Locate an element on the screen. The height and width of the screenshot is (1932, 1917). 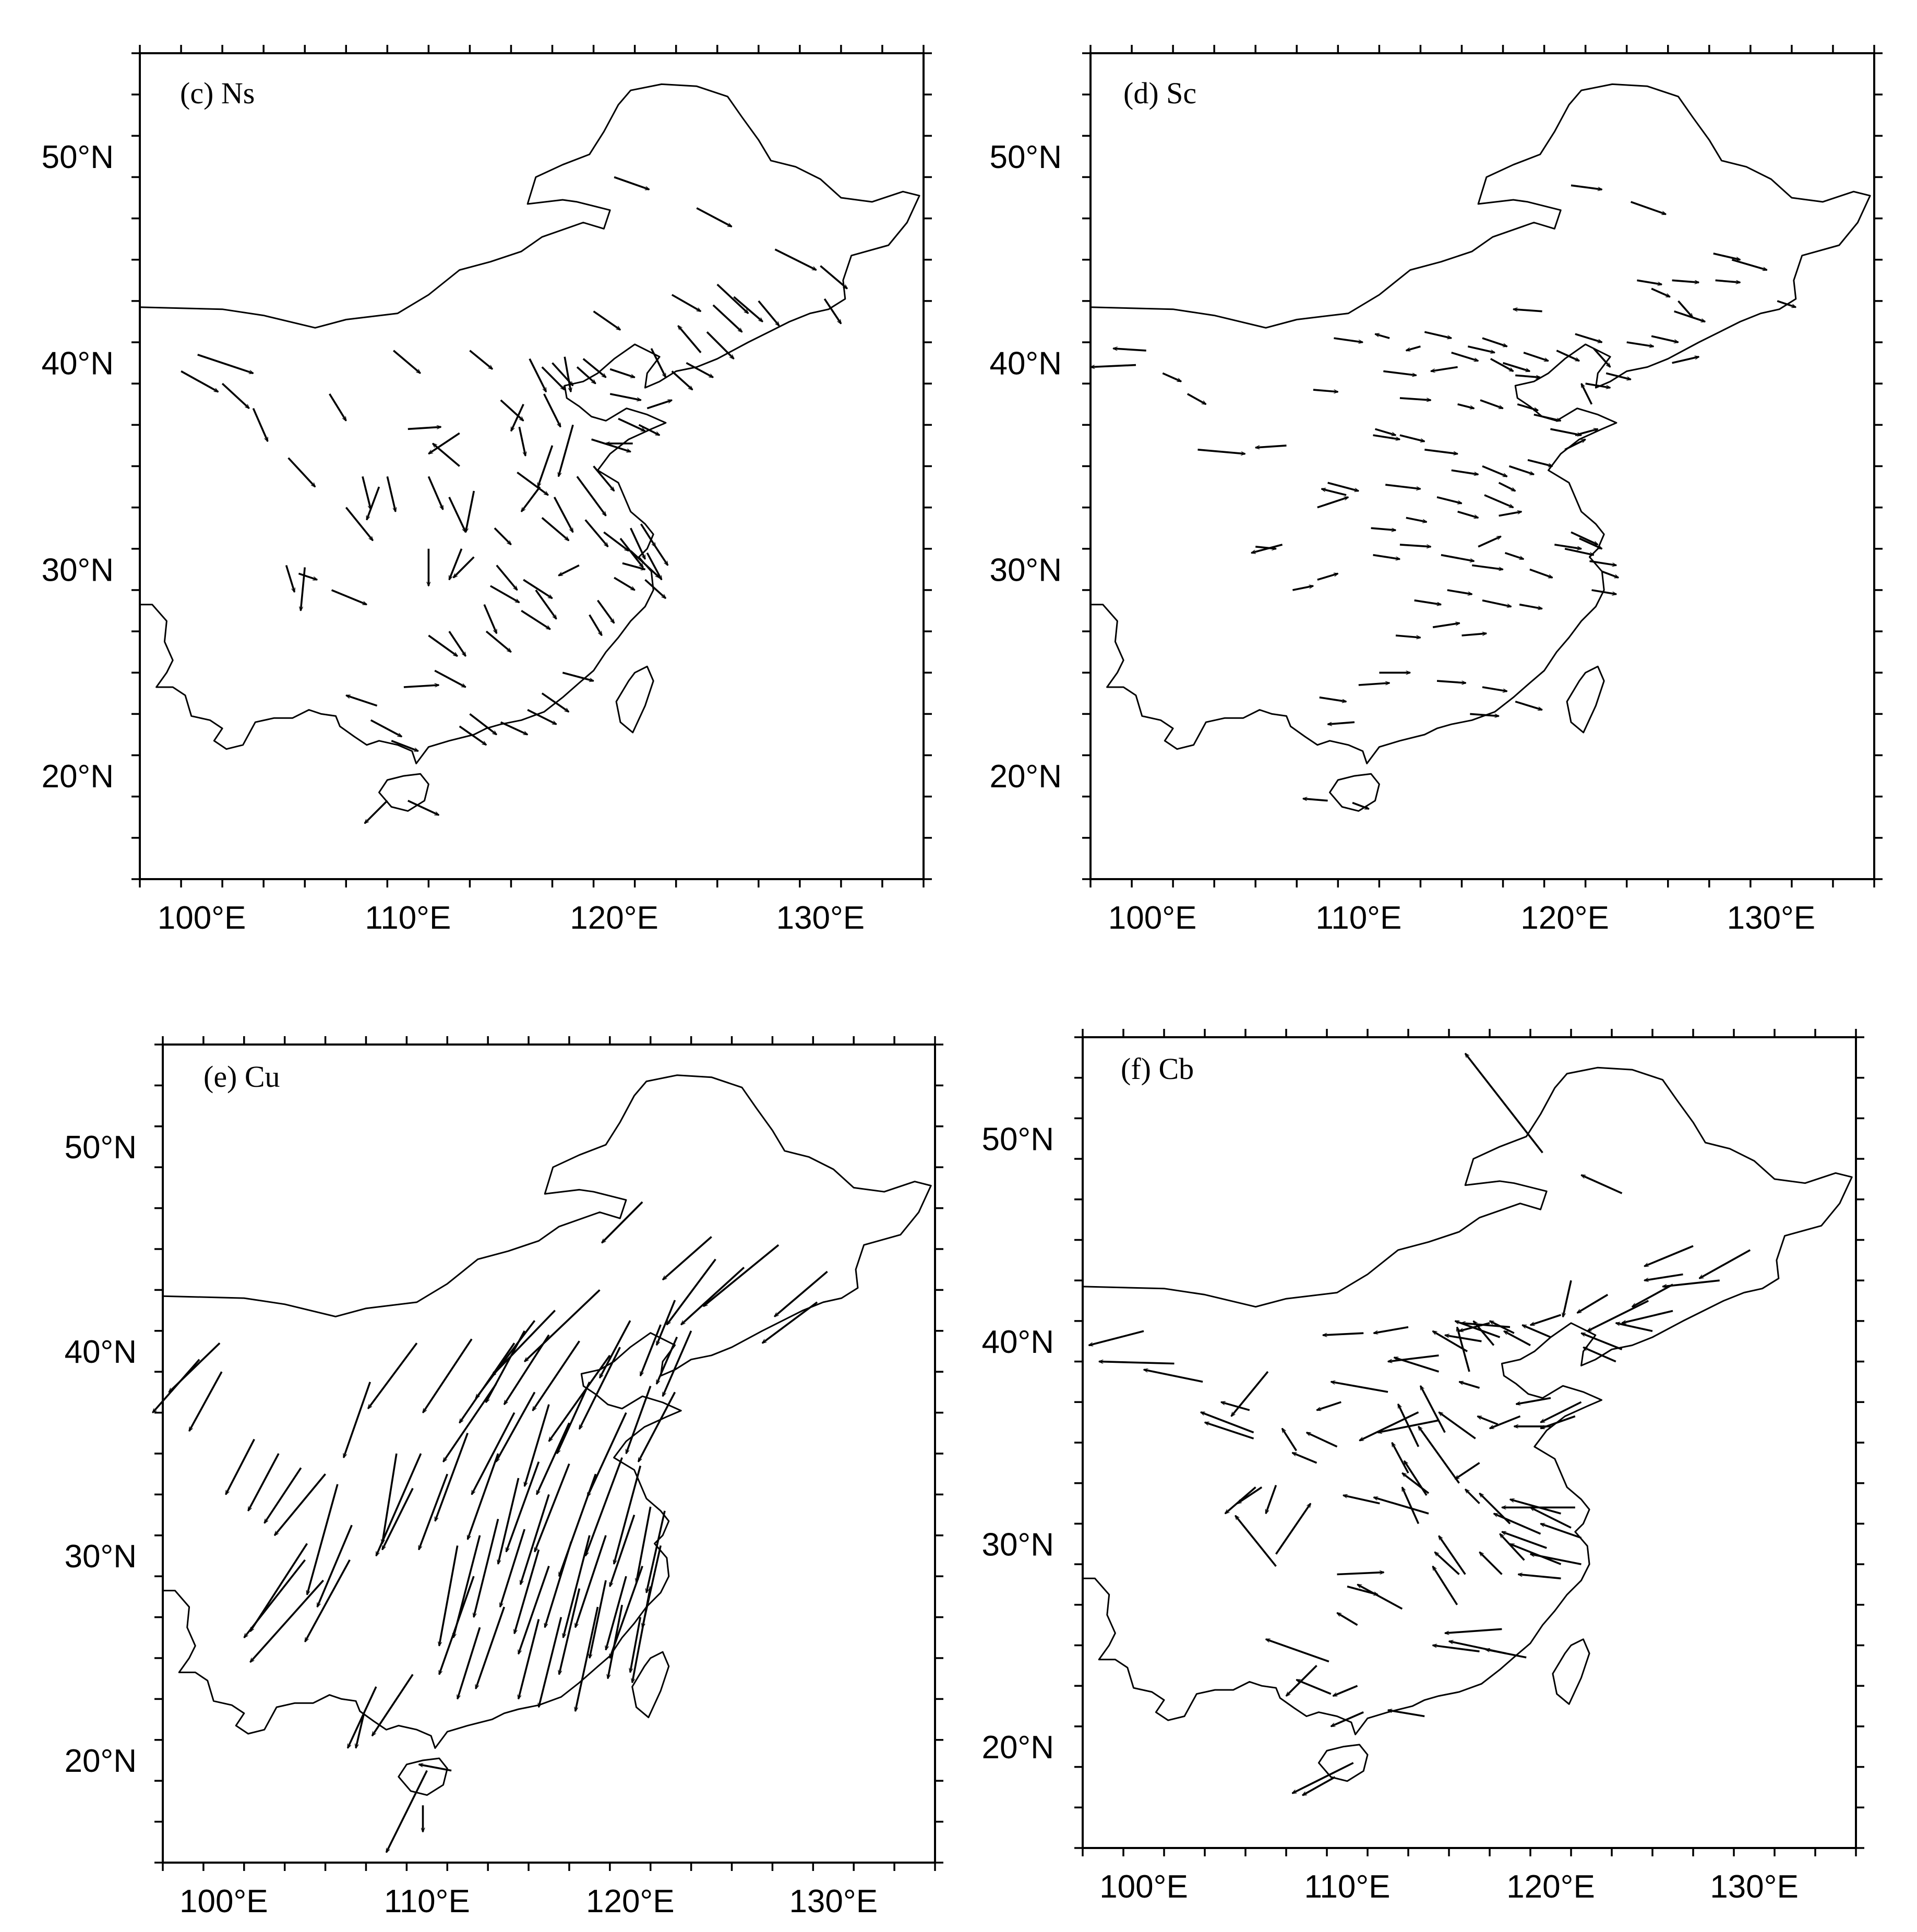
lat-tick-label: 40°N is located at coordinates (77, 364).